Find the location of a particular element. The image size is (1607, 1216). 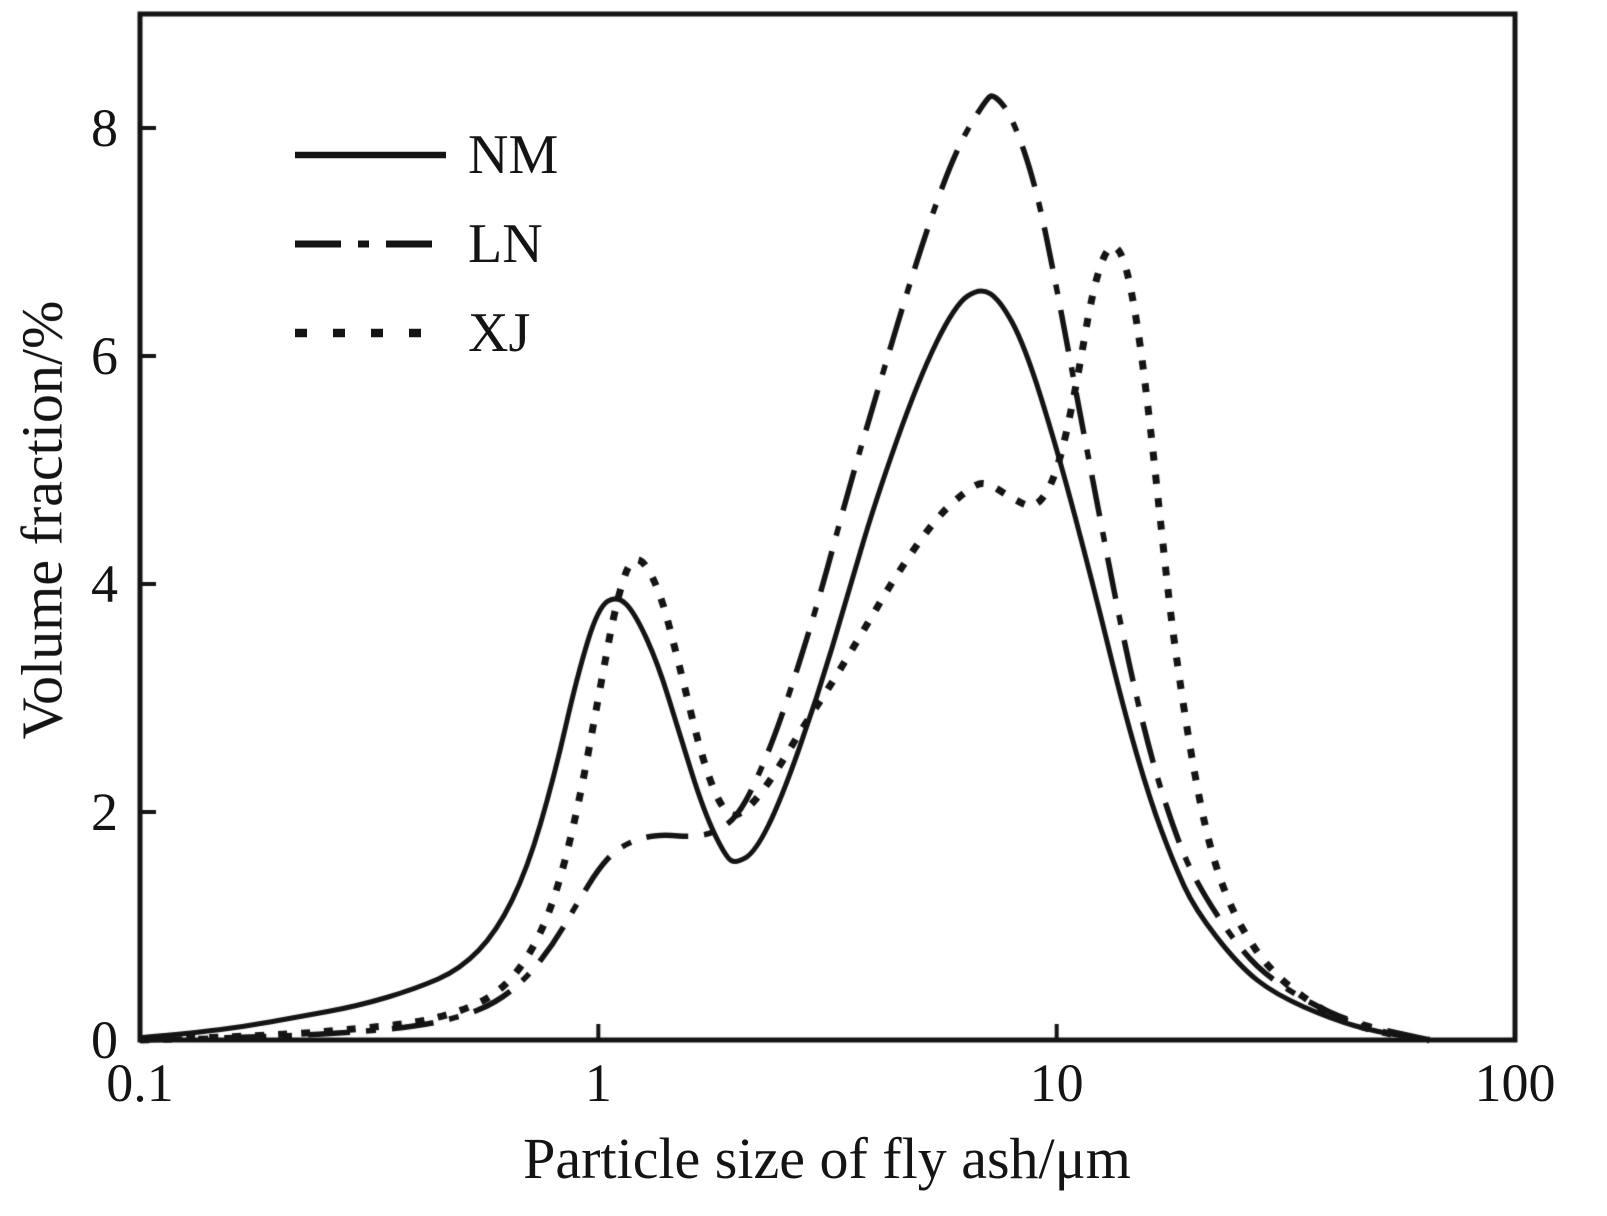

y-tick-label: 2 is located at coordinates (104, 812).